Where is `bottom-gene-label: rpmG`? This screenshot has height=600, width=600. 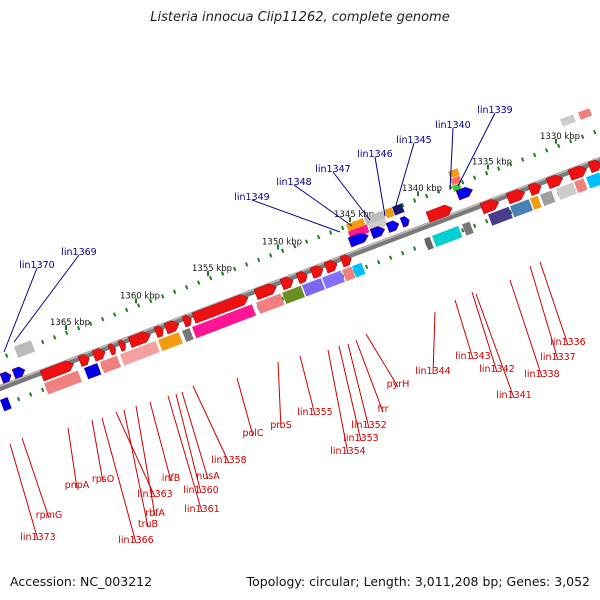 bottom-gene-label: rpmG is located at coordinates (49, 515).